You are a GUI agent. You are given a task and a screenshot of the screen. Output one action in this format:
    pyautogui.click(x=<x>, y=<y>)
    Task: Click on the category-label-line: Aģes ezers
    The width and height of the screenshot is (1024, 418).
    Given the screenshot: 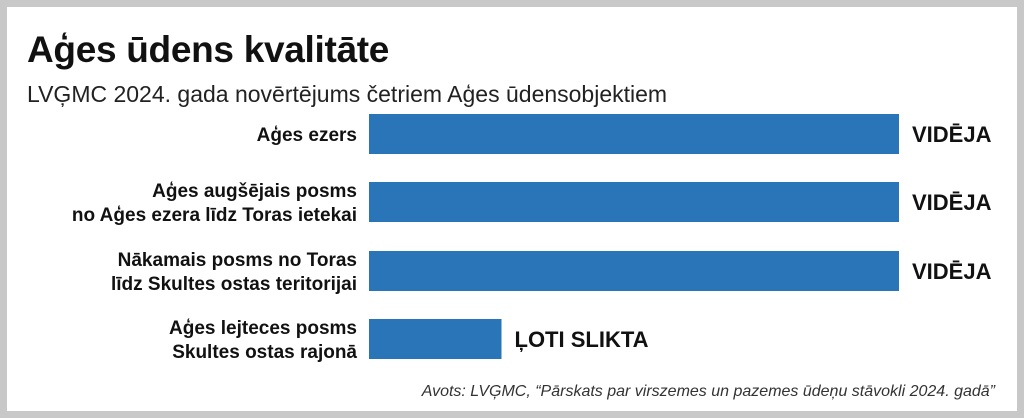 What is the action you would take?
    pyautogui.click(x=307, y=135)
    